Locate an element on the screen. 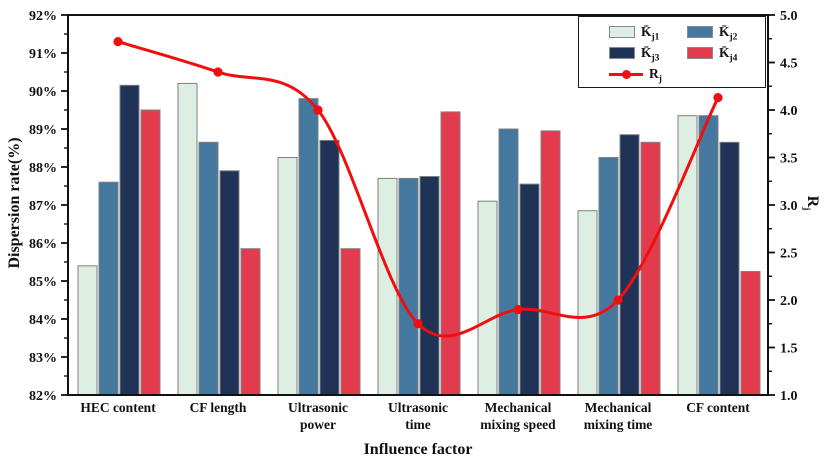 The image size is (834, 473). legend-box: K̄j1 K̄j2 K̄j3 K̄j4 Rj is located at coordinates (672, 52).